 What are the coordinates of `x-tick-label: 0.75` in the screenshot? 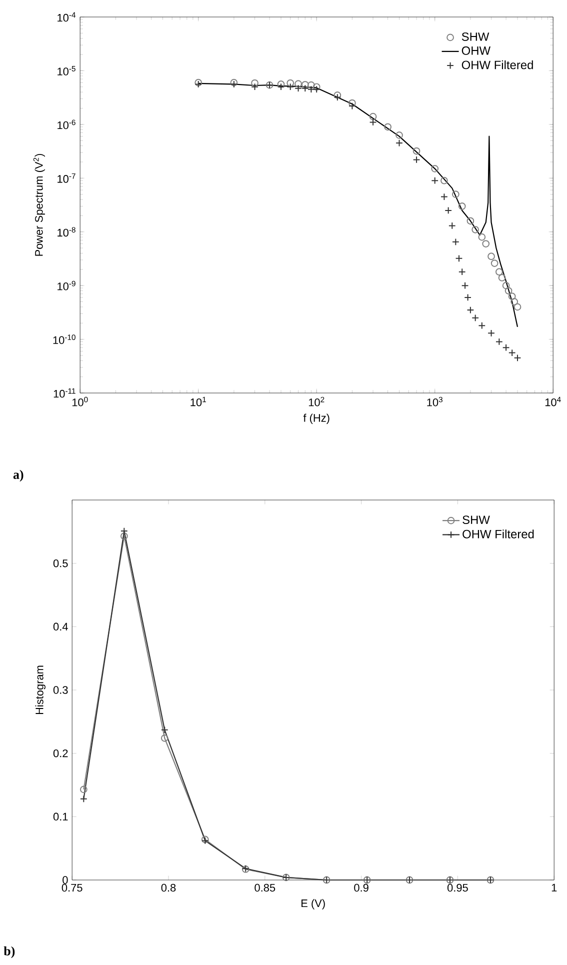 It's located at (72, 888).